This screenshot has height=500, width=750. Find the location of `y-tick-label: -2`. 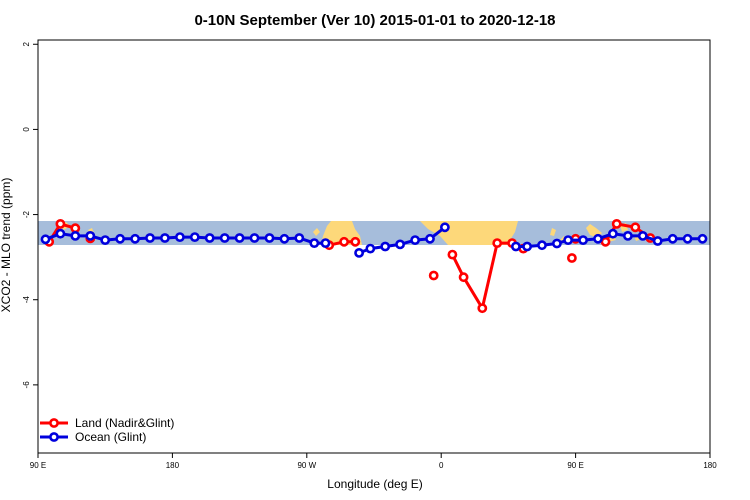

y-tick-label: -2 is located at coordinates (26, 214).